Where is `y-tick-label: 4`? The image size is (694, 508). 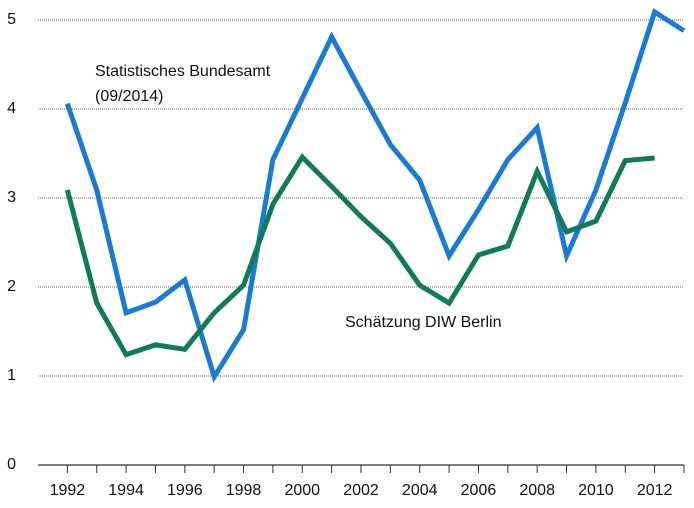
y-tick-label: 4 is located at coordinates (11, 108).